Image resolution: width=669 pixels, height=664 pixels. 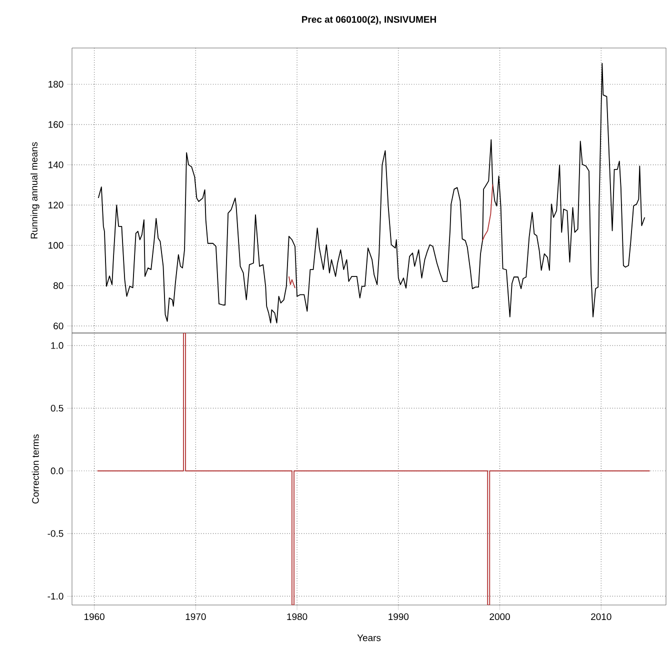 What do you see at coordinates (369, 20) in the screenshot?
I see `chart-title: Prec at 060100(2), INSIVUMEH` at bounding box center [369, 20].